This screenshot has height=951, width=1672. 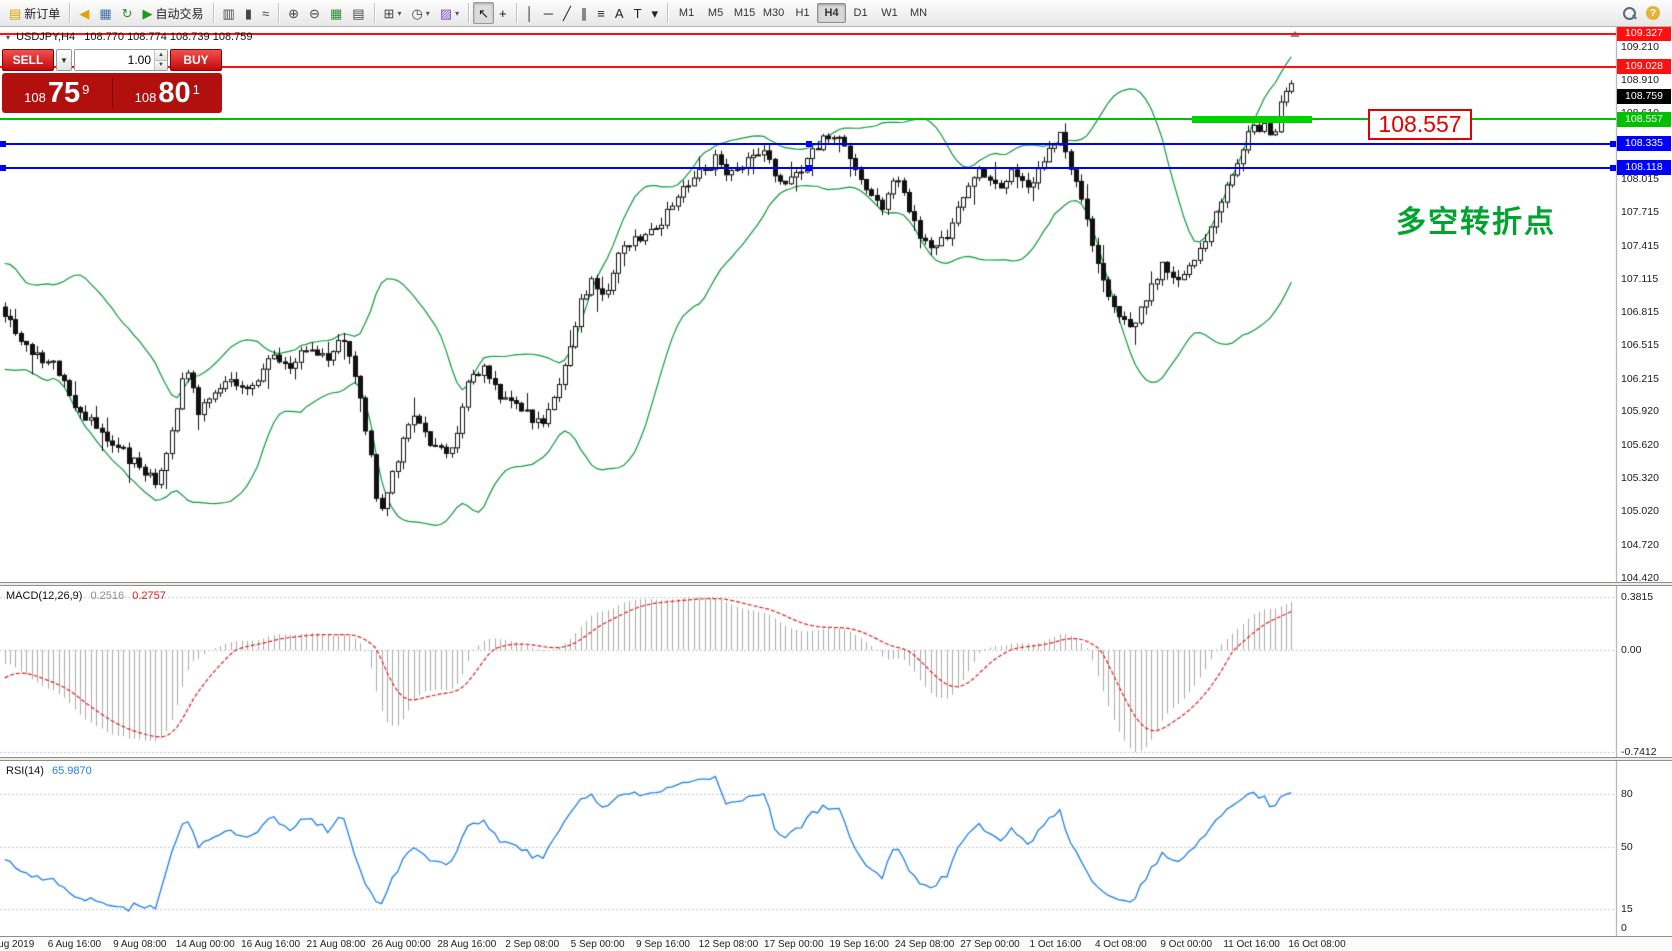 I want to click on macd-title: MACD(12,26,9), so click(x=44, y=596).